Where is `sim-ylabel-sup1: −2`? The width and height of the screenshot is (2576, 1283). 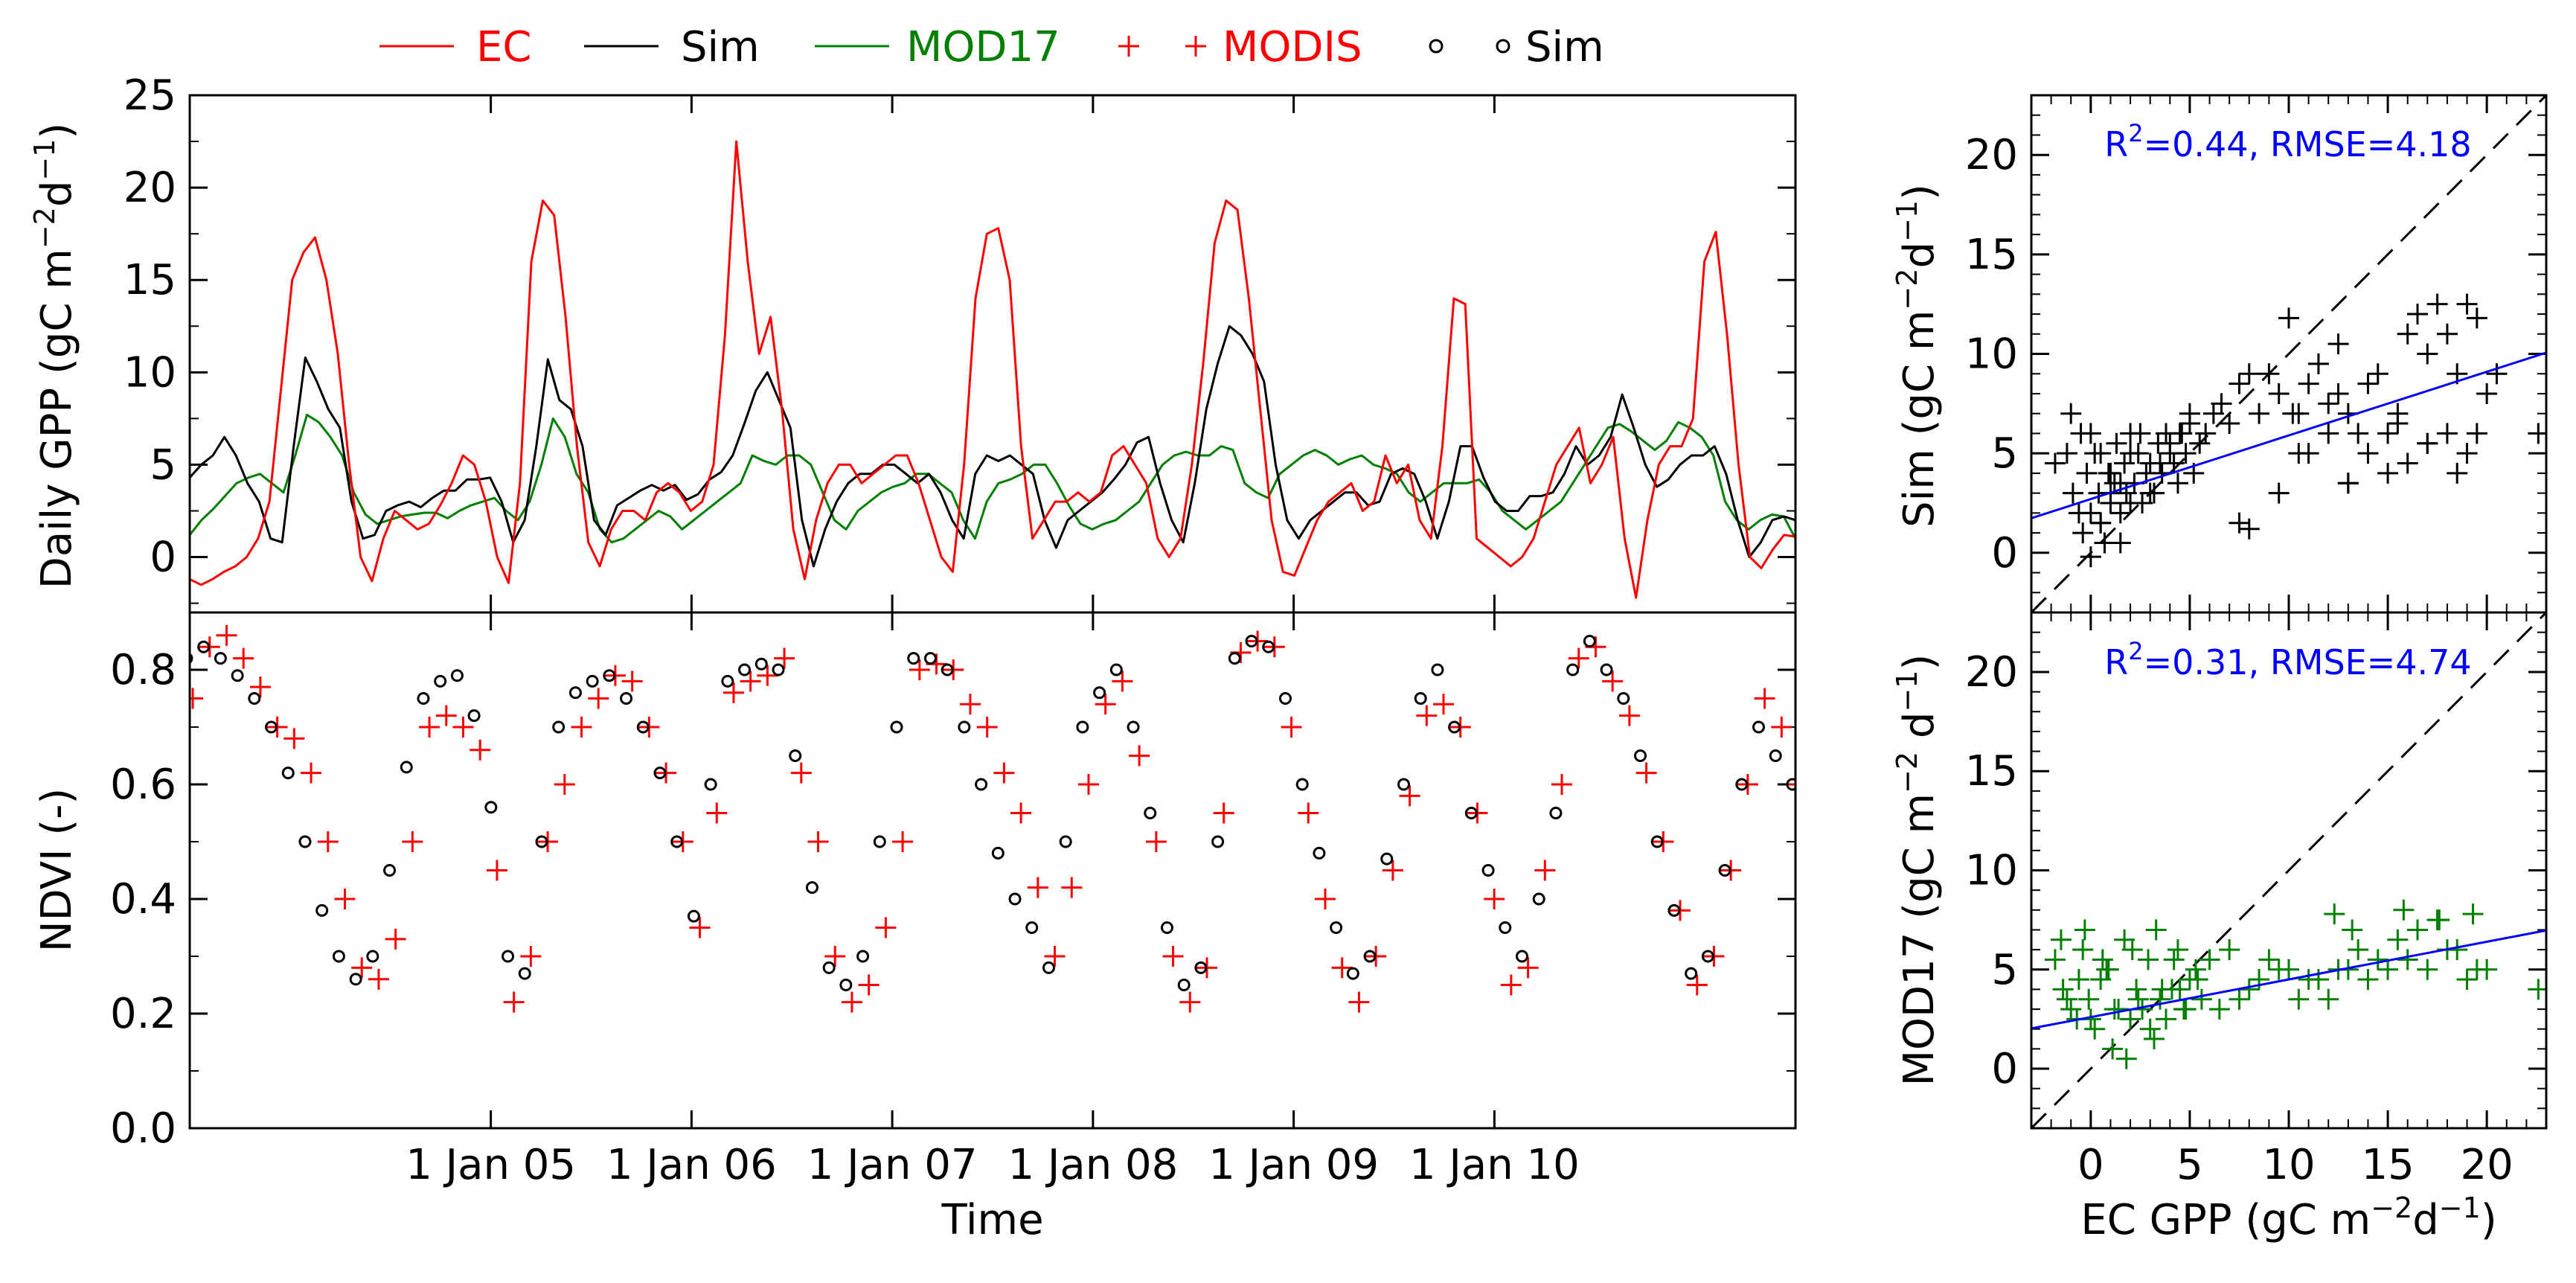
sim-ylabel-sup1: −2 is located at coordinates (1907, 289).